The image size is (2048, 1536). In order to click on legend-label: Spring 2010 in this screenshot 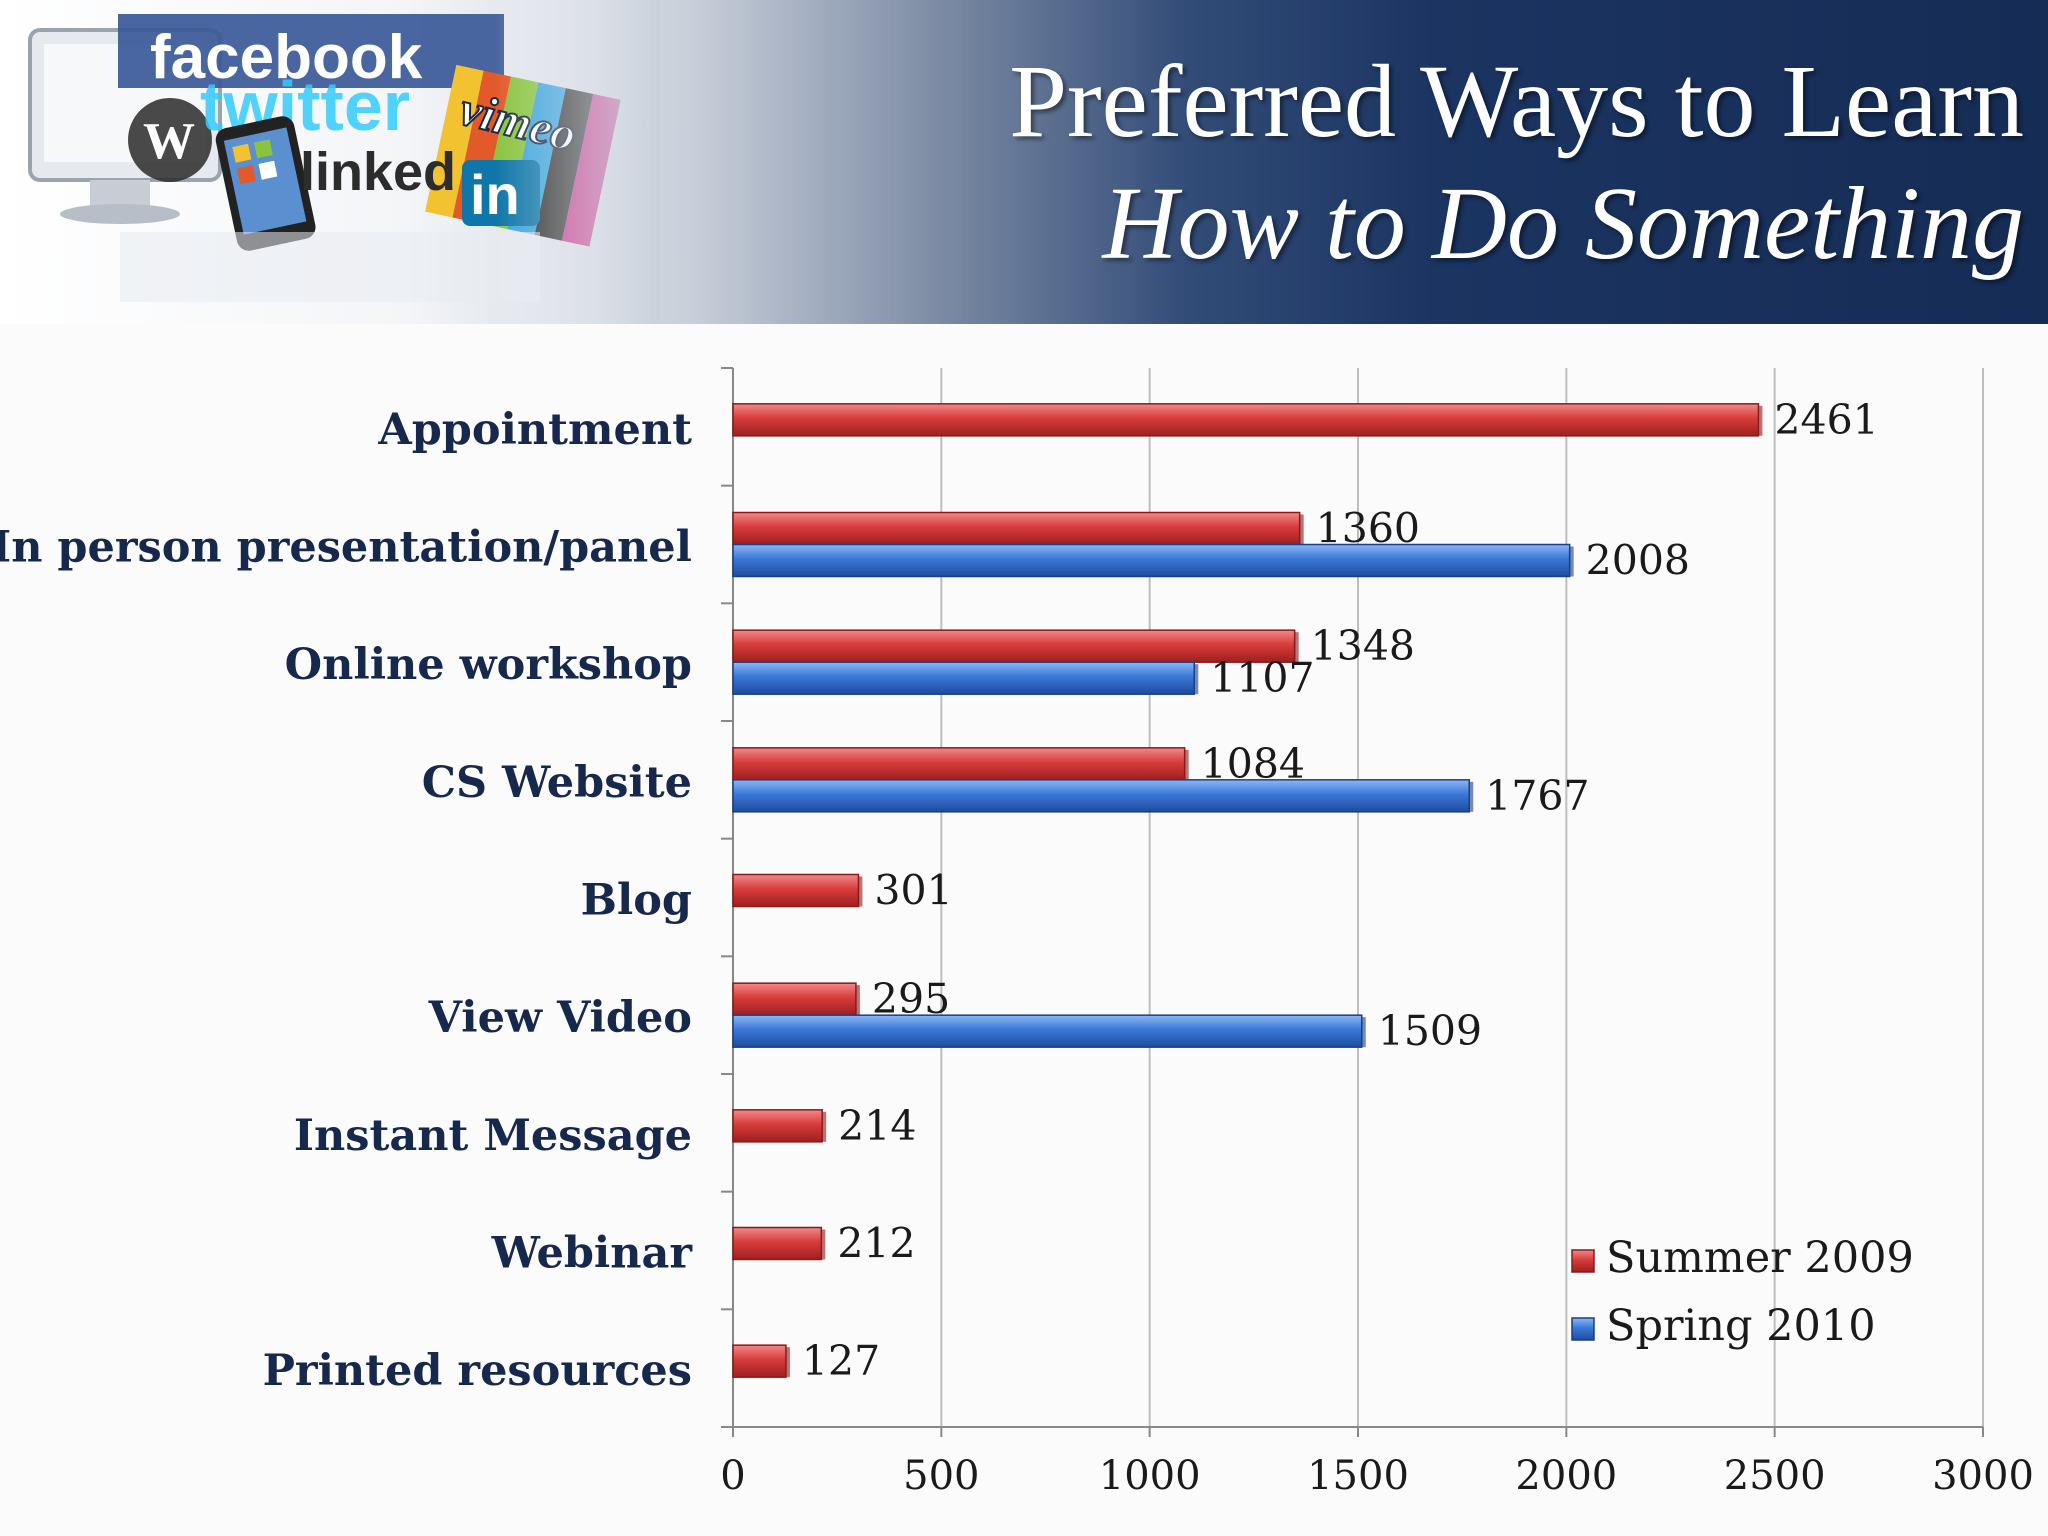, I will do `click(1741, 1326)`.